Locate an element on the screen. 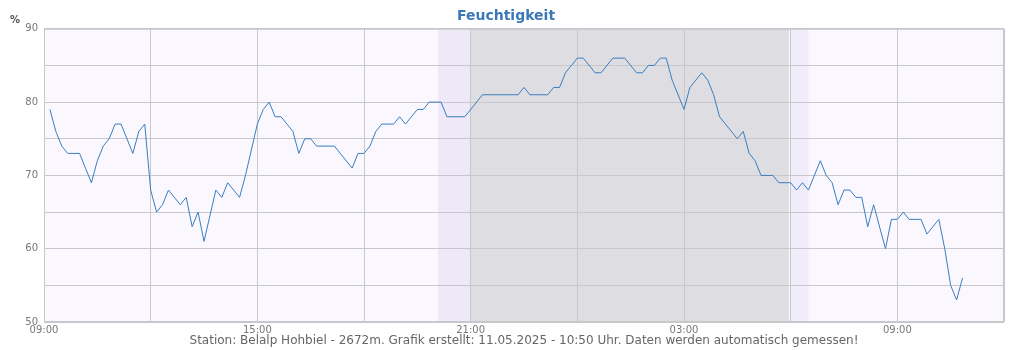  y-axis-title: % is located at coordinates (15, 19).